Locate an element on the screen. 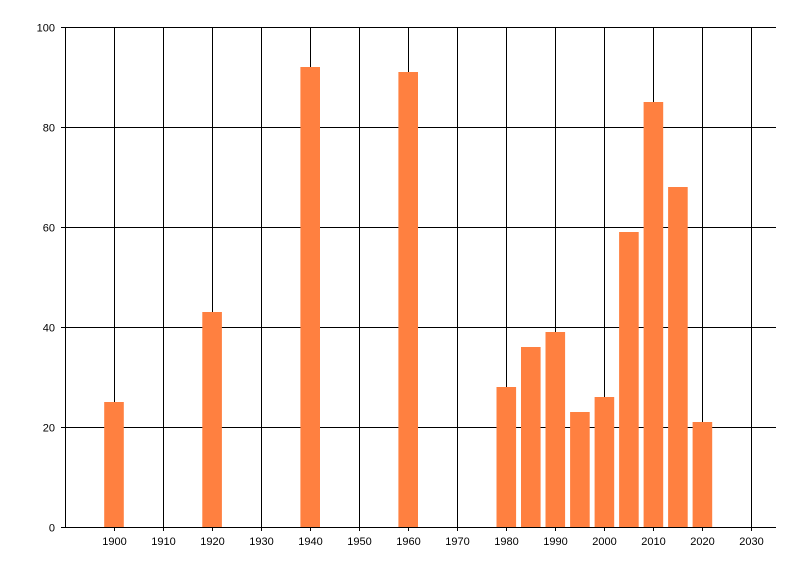  x-tick-label: 1920 is located at coordinates (212, 542).